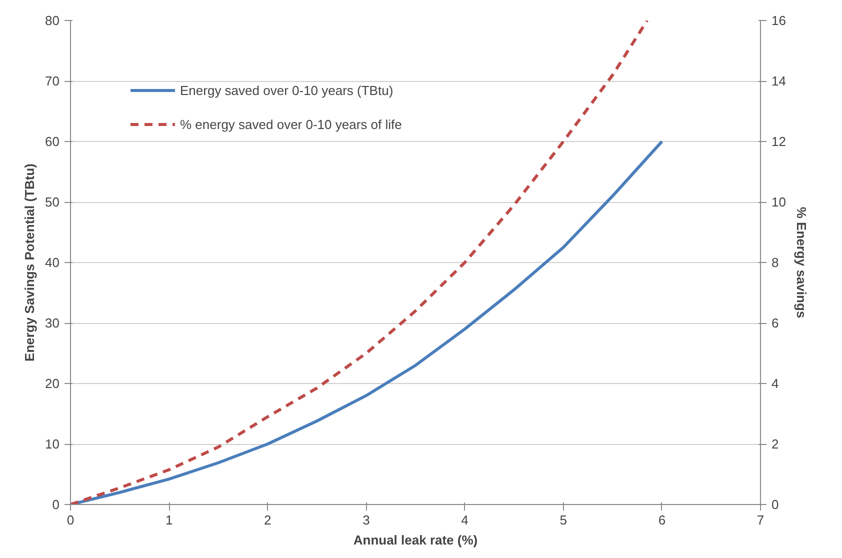 The height and width of the screenshot is (558, 842). Describe the element at coordinates (464, 520) in the screenshot. I see `x-tick-label: 4` at that location.